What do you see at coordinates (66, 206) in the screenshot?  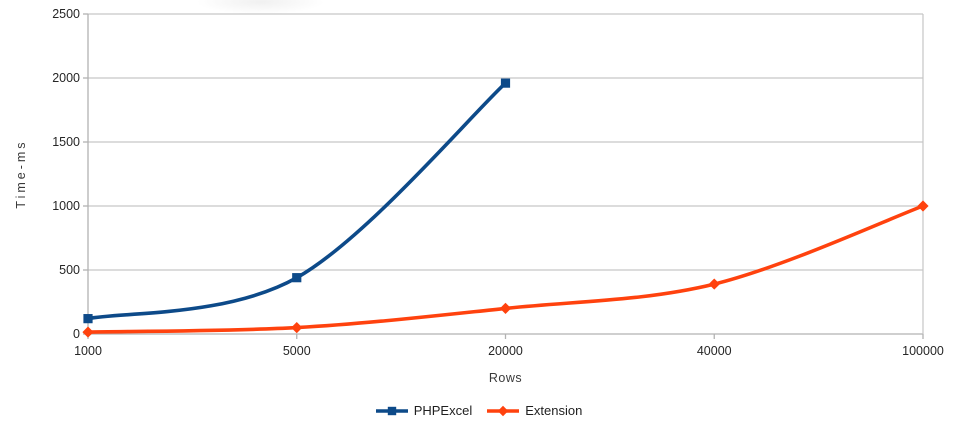 I see `y-tick-label: 1000` at bounding box center [66, 206].